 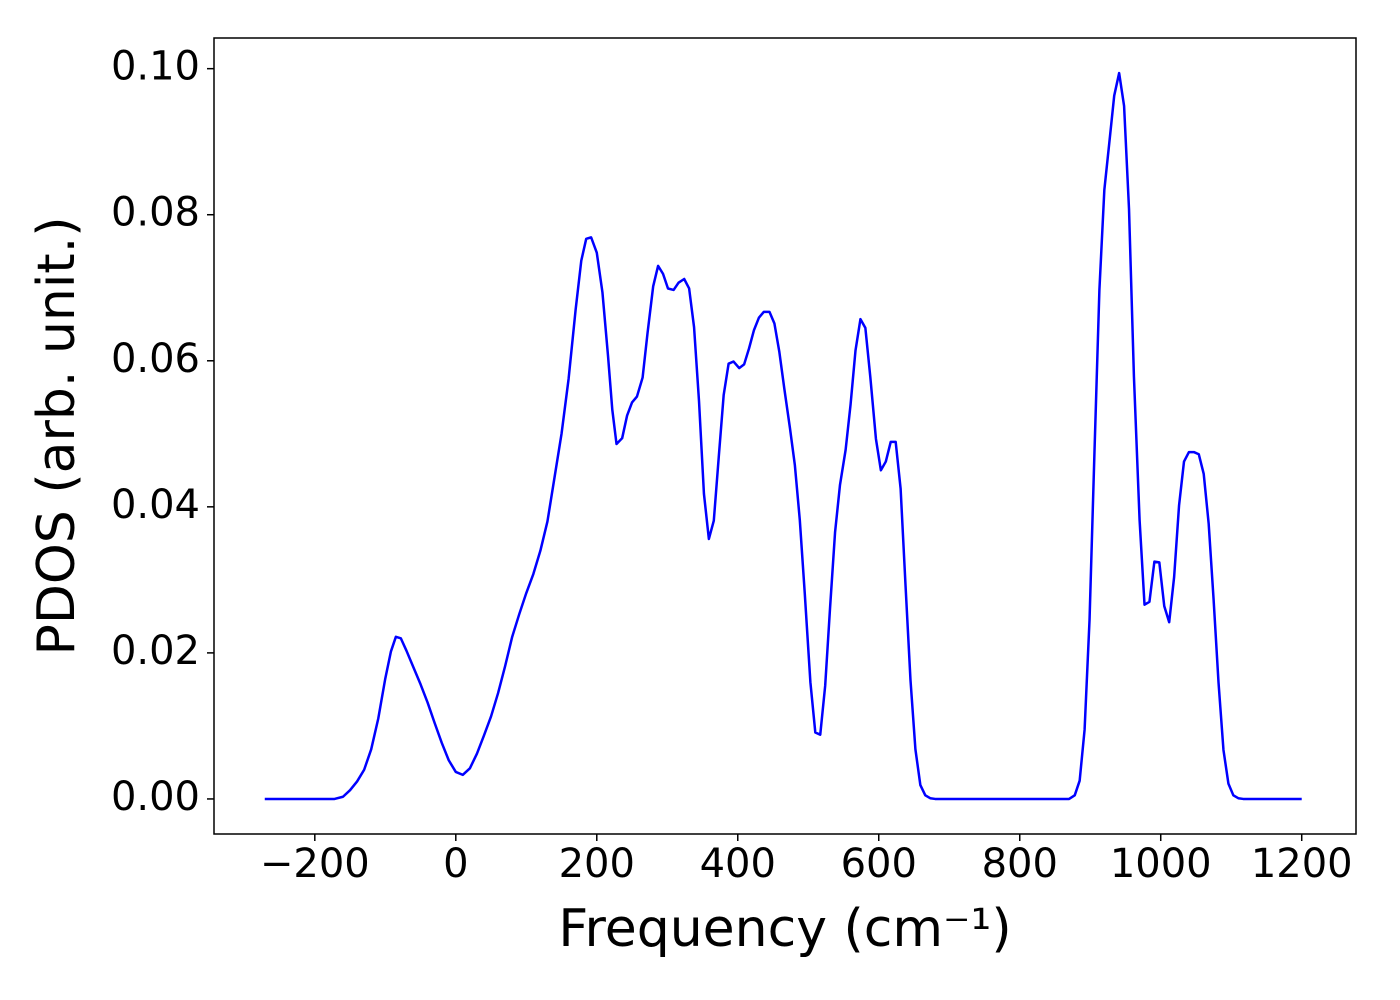 I want to click on x-tick-label: 0, so click(x=455, y=864).